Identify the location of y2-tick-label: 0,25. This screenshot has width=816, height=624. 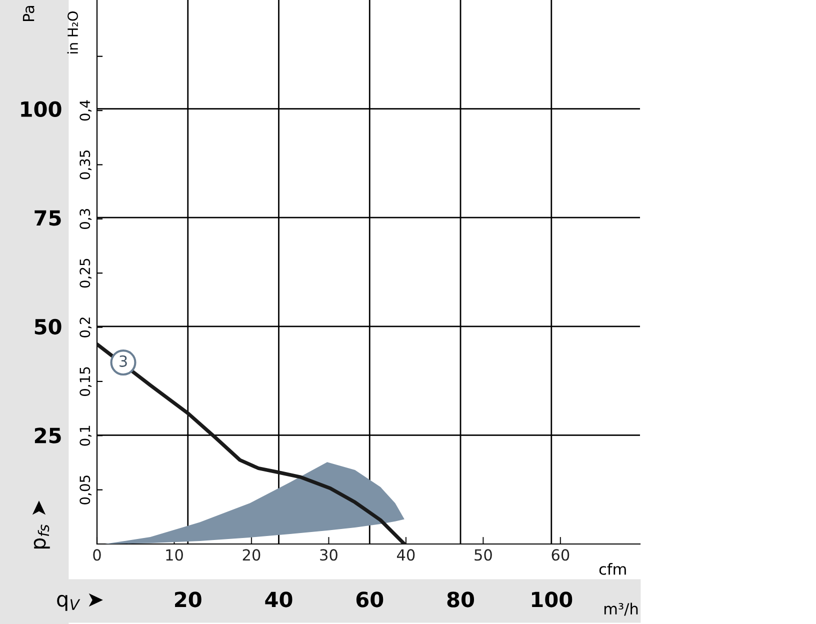
(86, 273).